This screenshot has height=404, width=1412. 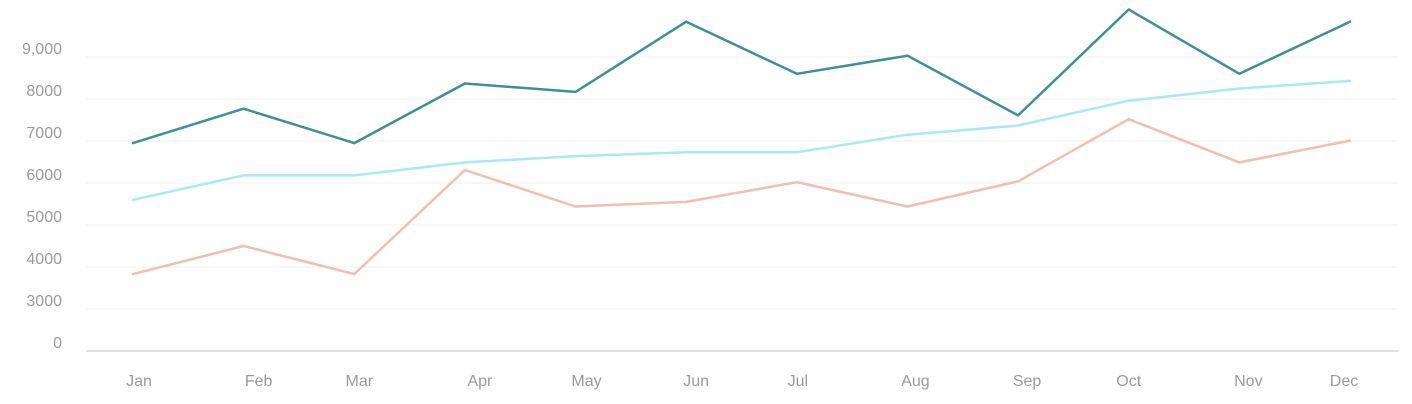 What do you see at coordinates (359, 381) in the screenshot?
I see `x-tick-label: Mar` at bounding box center [359, 381].